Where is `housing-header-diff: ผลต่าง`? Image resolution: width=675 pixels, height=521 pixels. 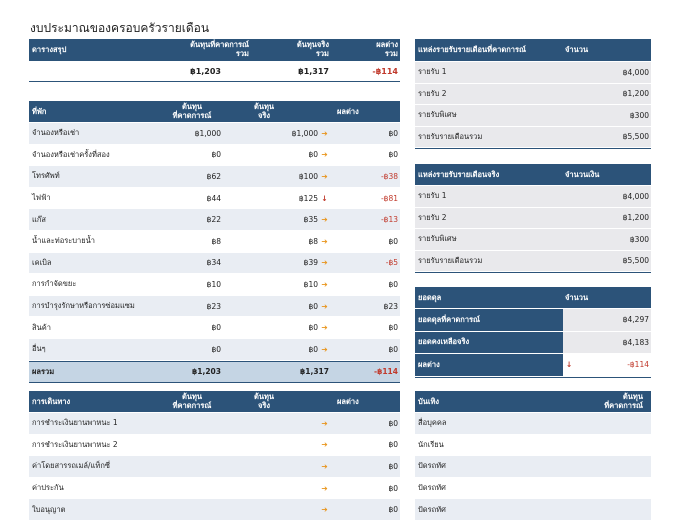 housing-header-diff: ผลต่าง is located at coordinates (348, 111).